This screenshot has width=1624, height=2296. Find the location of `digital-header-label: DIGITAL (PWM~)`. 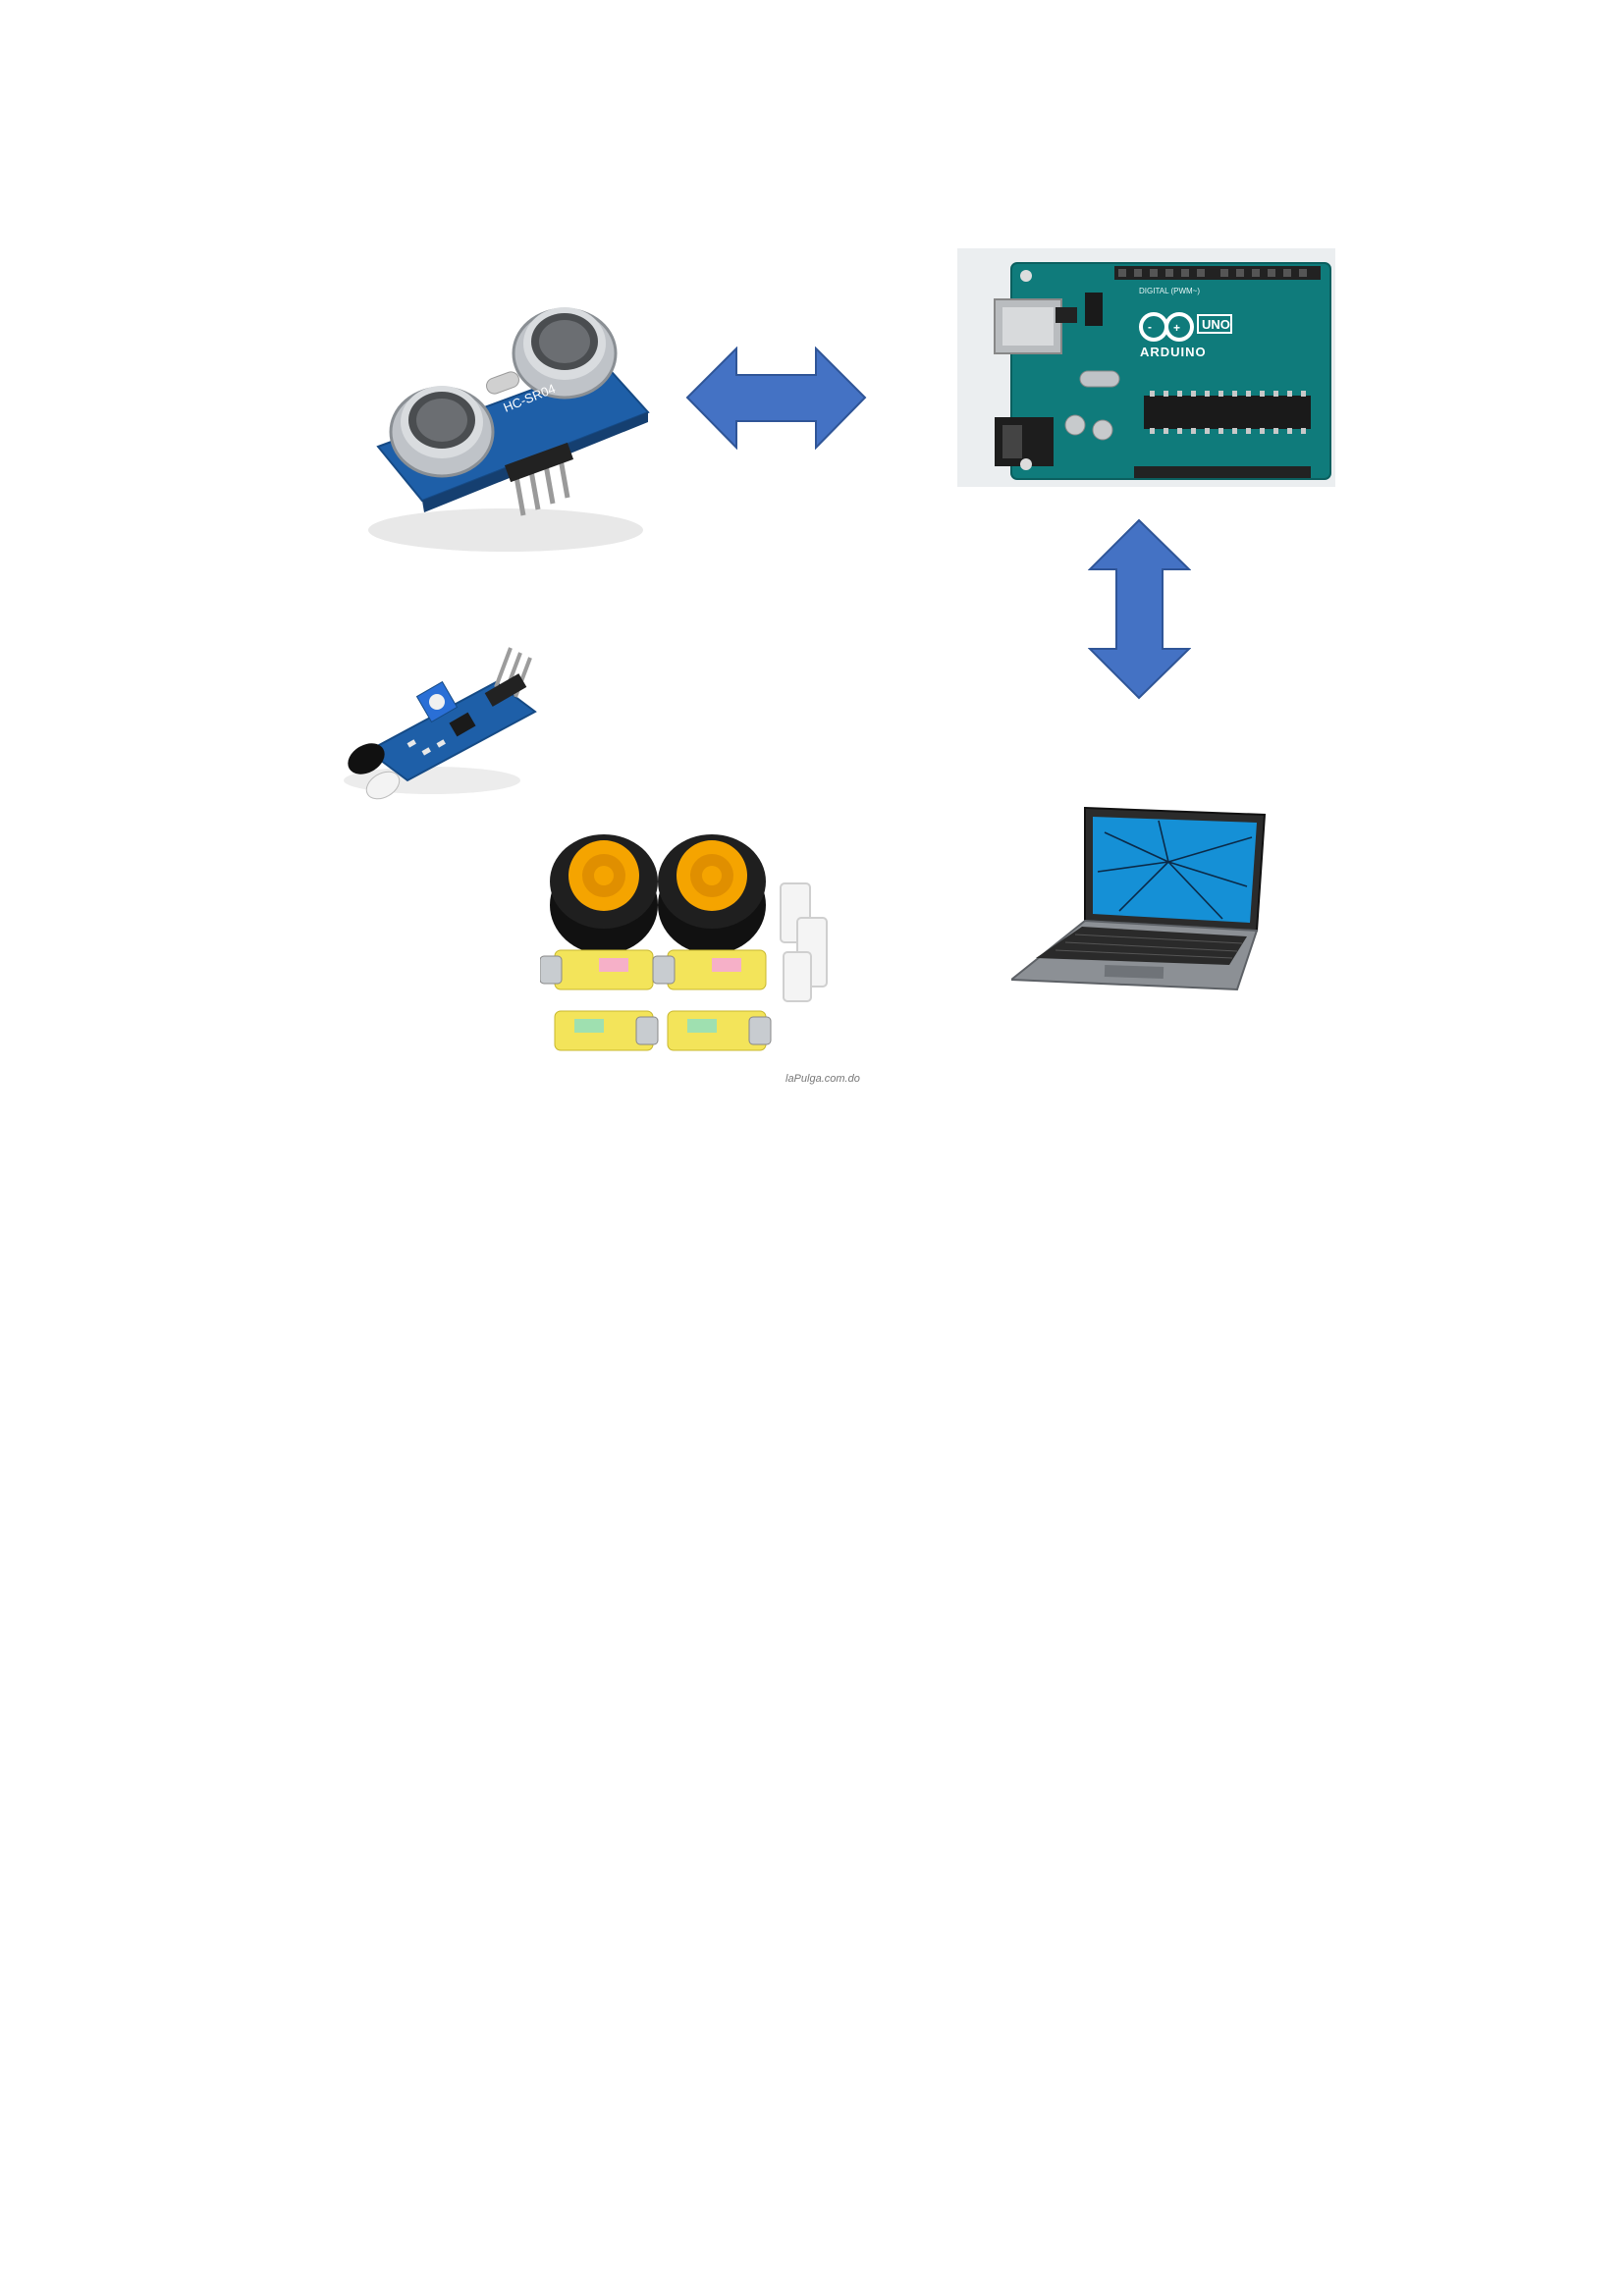

digital-header-label: DIGITAL (PWM~) is located at coordinates (1169, 291).